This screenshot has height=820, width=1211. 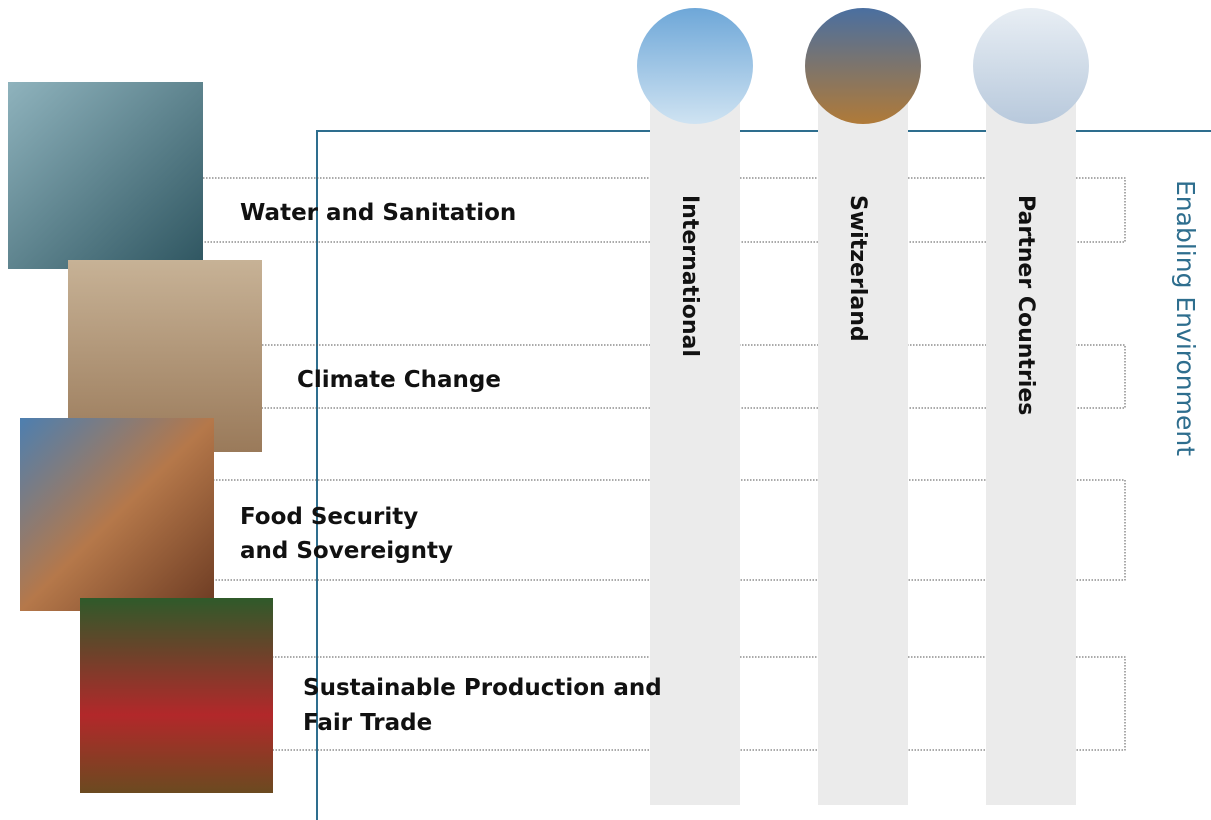 What do you see at coordinates (346, 534) in the screenshot?
I see `theme-label: Food Security and Sovereignty` at bounding box center [346, 534].